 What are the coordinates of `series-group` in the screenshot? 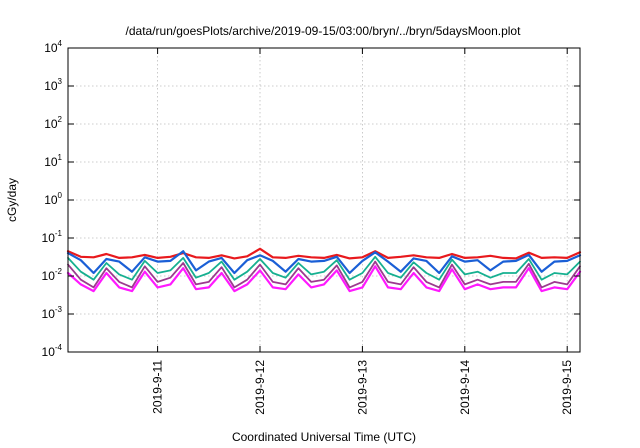 It's located at (324, 270).